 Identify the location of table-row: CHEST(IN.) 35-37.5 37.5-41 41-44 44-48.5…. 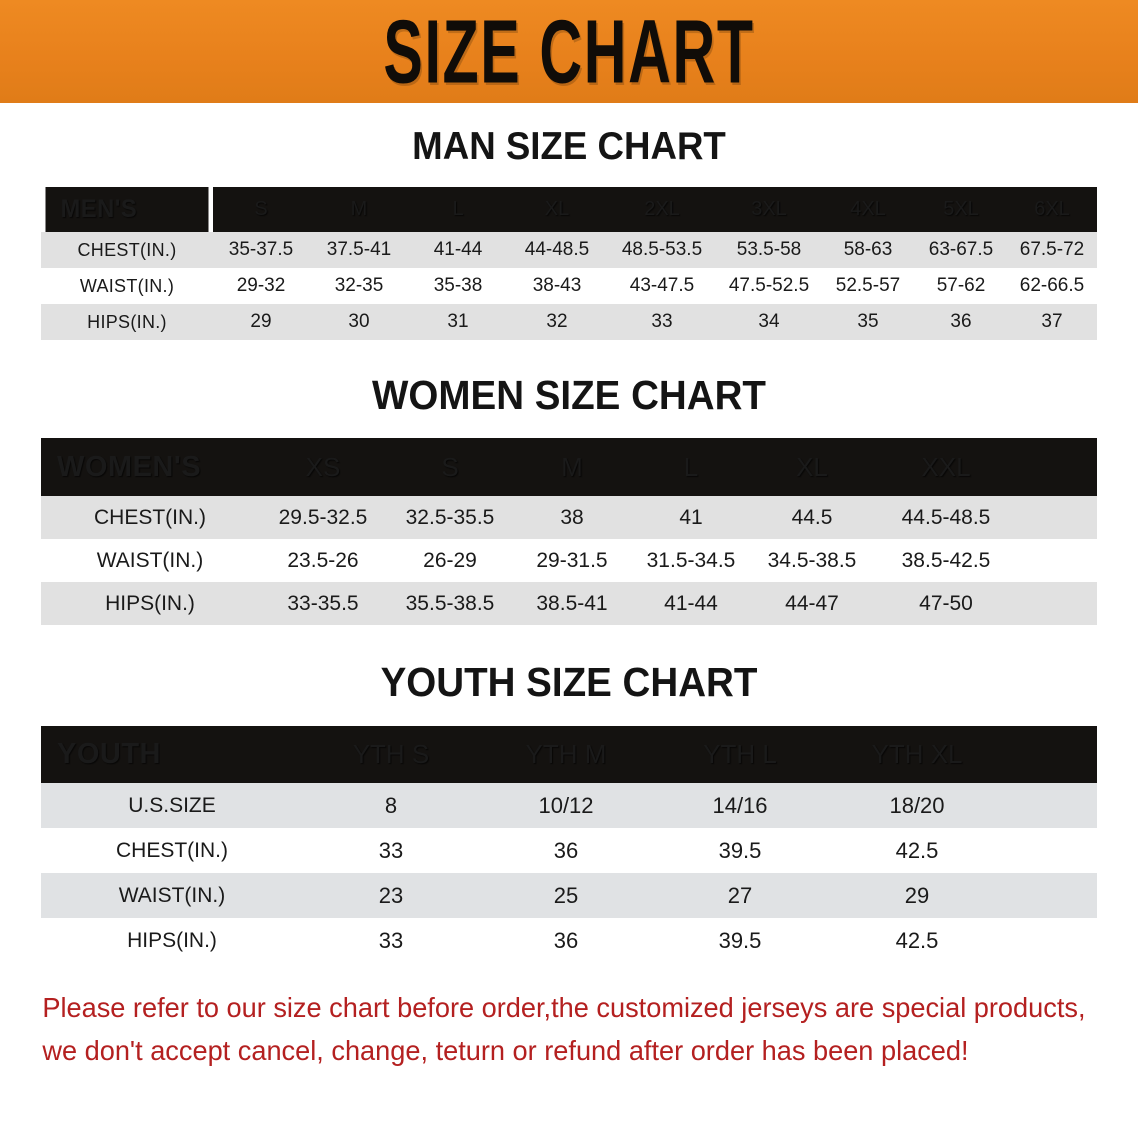
(569, 250).